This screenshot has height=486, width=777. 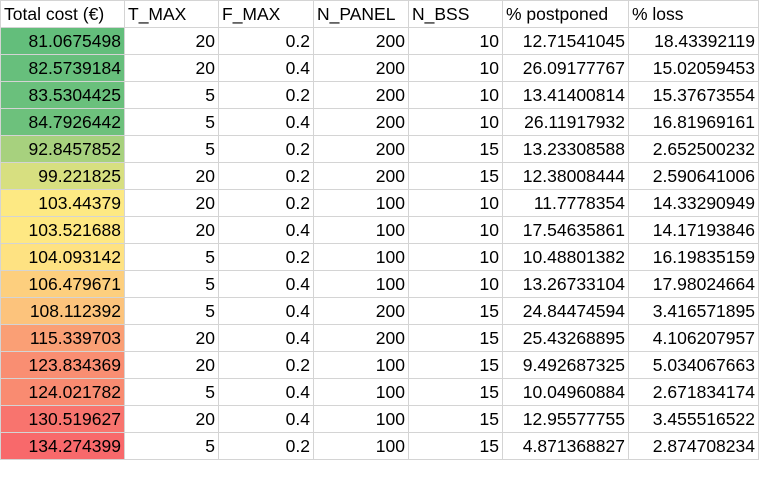 What do you see at coordinates (693, 176) in the screenshot?
I see `cell-loss: 2.590641006` at bounding box center [693, 176].